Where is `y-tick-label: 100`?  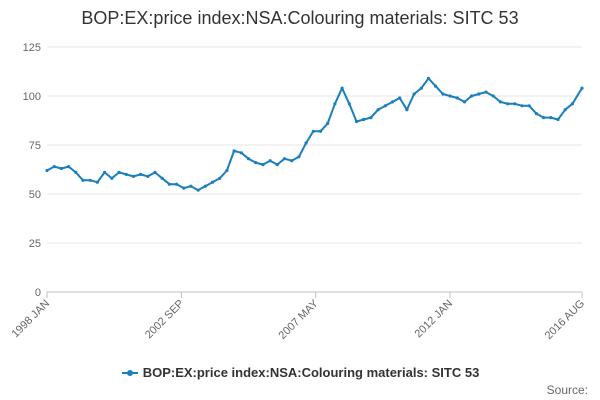
y-tick-label: 100 is located at coordinates (32, 97).